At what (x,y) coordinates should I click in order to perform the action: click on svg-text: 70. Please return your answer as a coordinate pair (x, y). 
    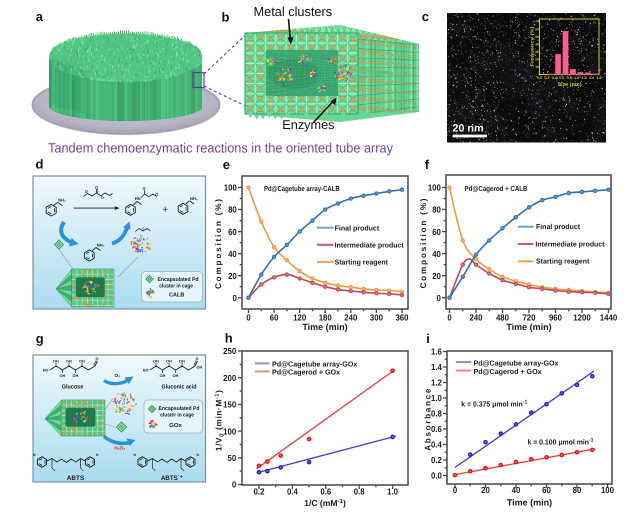
    Looking at the image, I should click on (537, 22).